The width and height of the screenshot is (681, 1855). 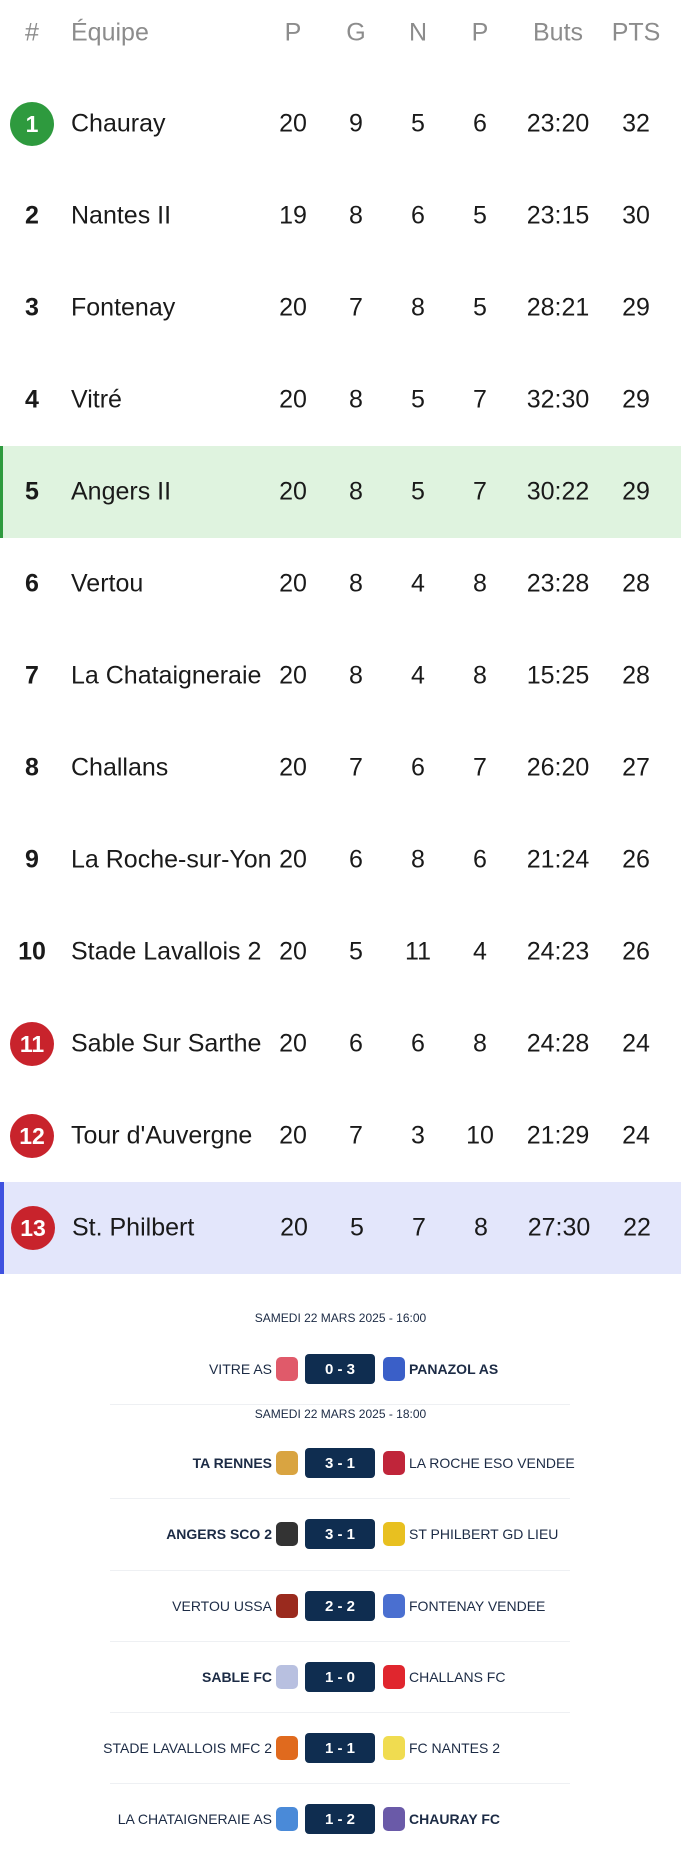 What do you see at coordinates (636, 583) in the screenshot?
I see `points: 28` at bounding box center [636, 583].